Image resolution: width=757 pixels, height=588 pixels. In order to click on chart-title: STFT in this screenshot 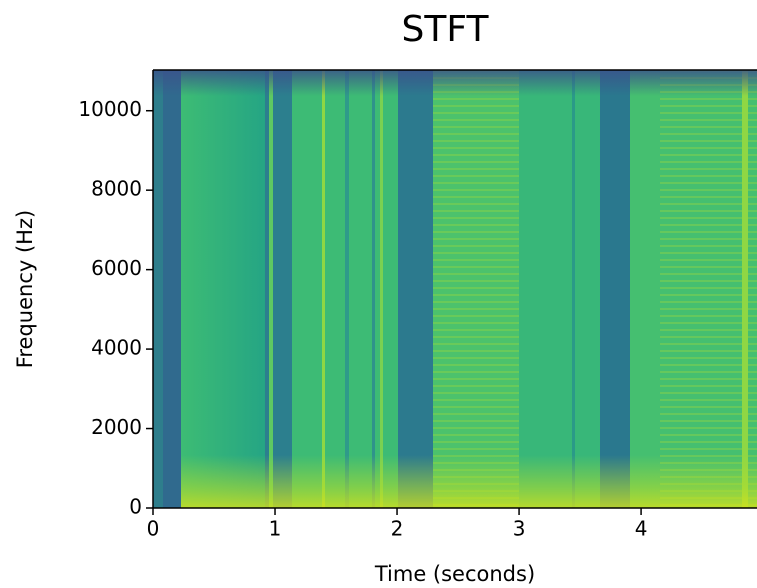, I will do `click(446, 29)`.